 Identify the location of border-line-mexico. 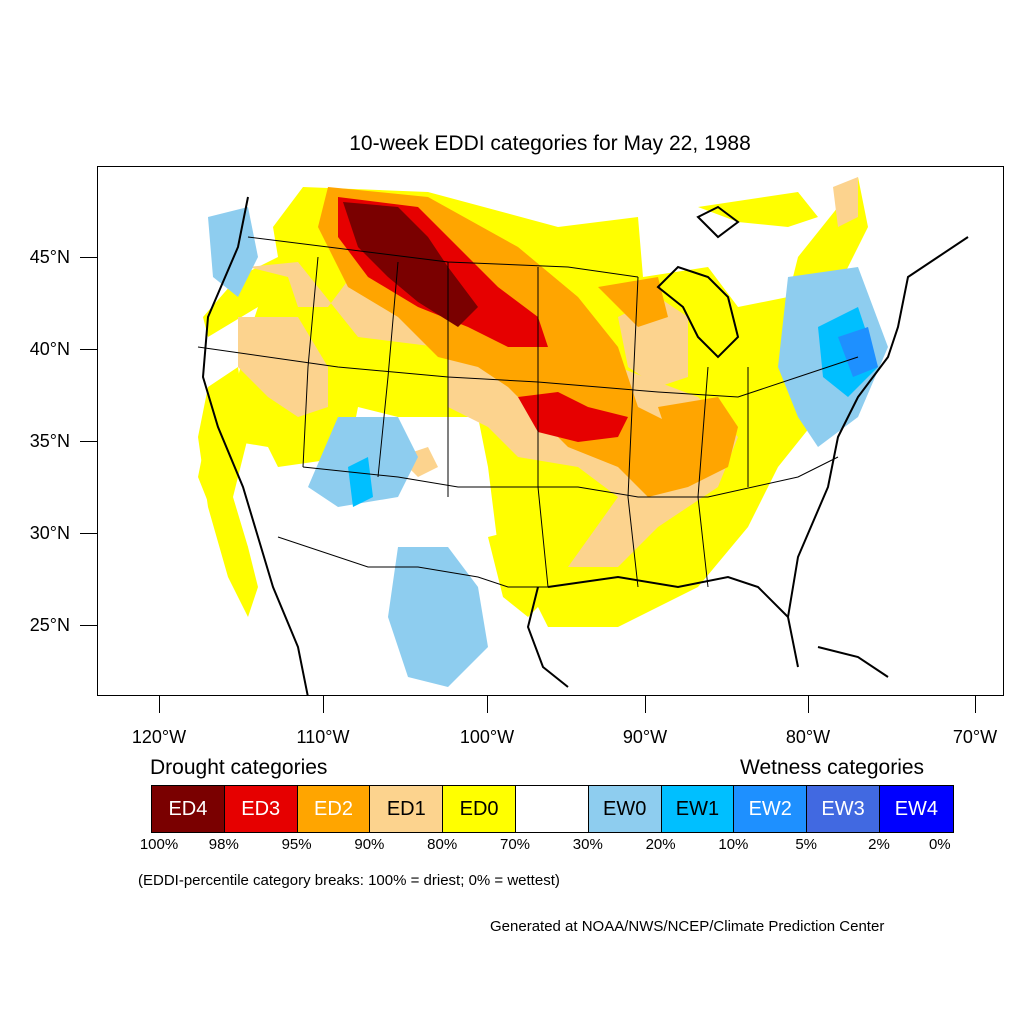
(412, 562).